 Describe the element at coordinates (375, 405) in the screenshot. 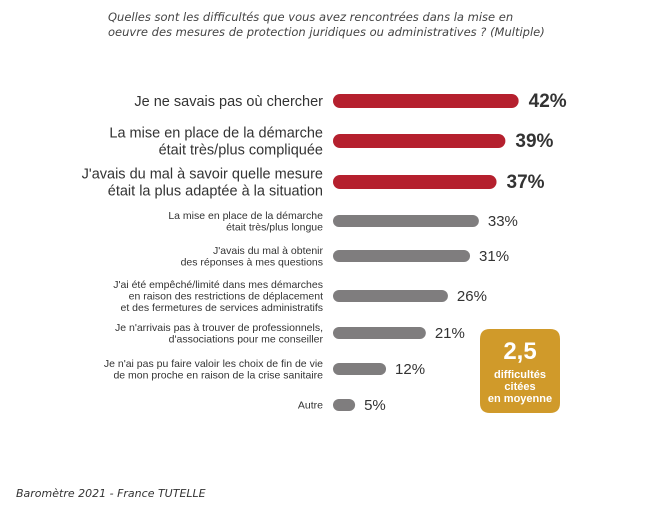

I see `value-label-9: 5%` at that location.